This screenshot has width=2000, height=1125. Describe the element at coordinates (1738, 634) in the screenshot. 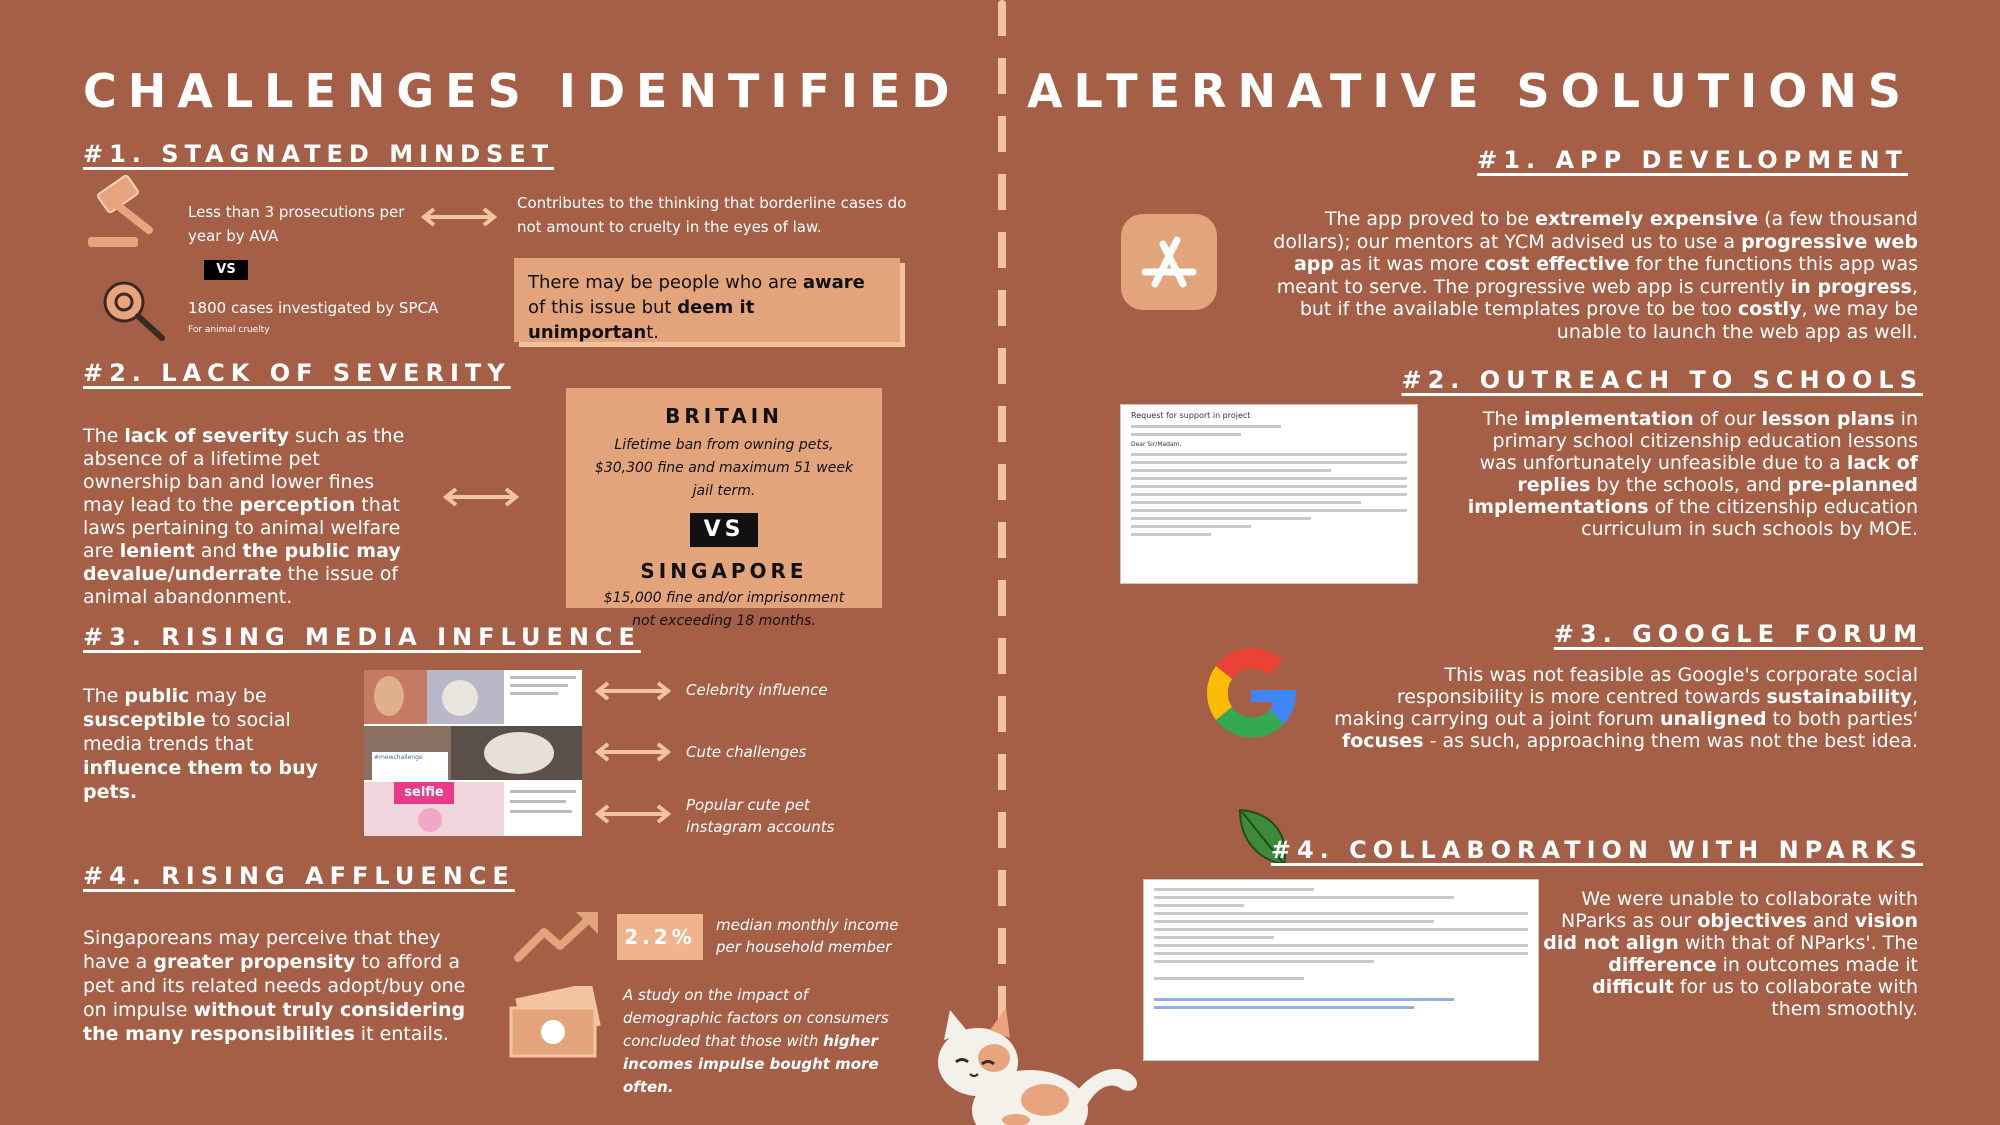

I see `google-forum-heading: #3. GOOGLE FORUM` at that location.